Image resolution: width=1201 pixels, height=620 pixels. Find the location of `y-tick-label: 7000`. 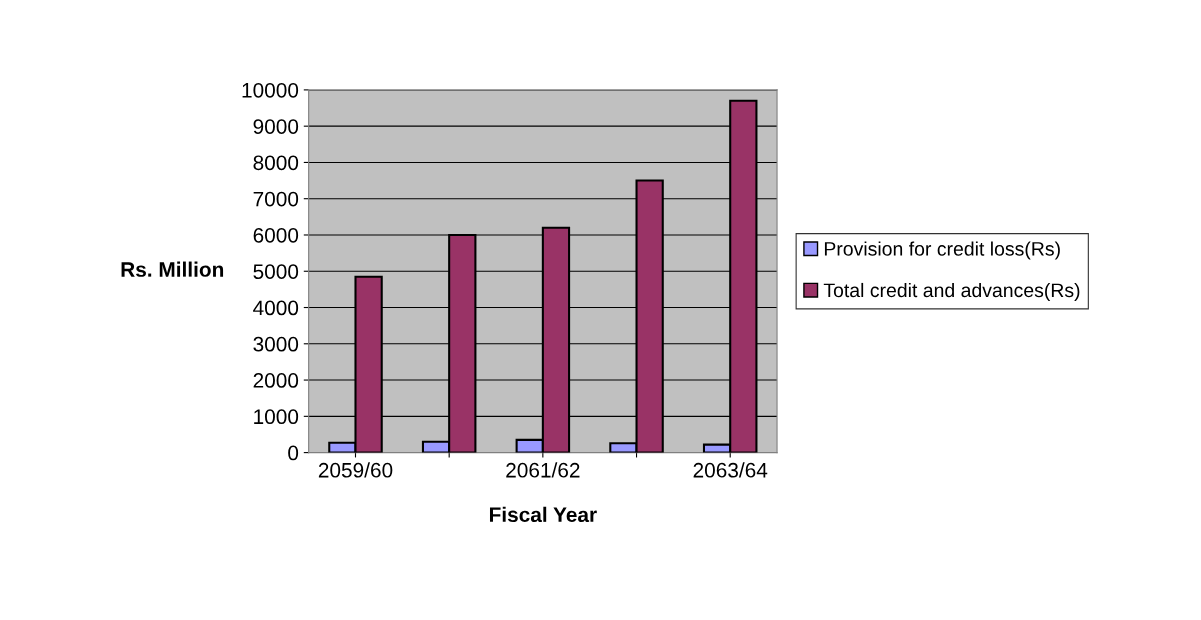

y-tick-label: 7000 is located at coordinates (276, 199).